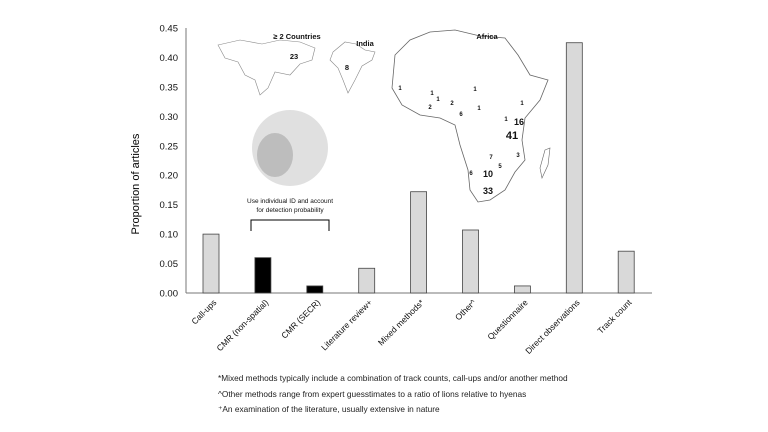 The height and width of the screenshot is (432, 768). What do you see at coordinates (491, 158) in the screenshot?
I see `map-count: 7` at bounding box center [491, 158].